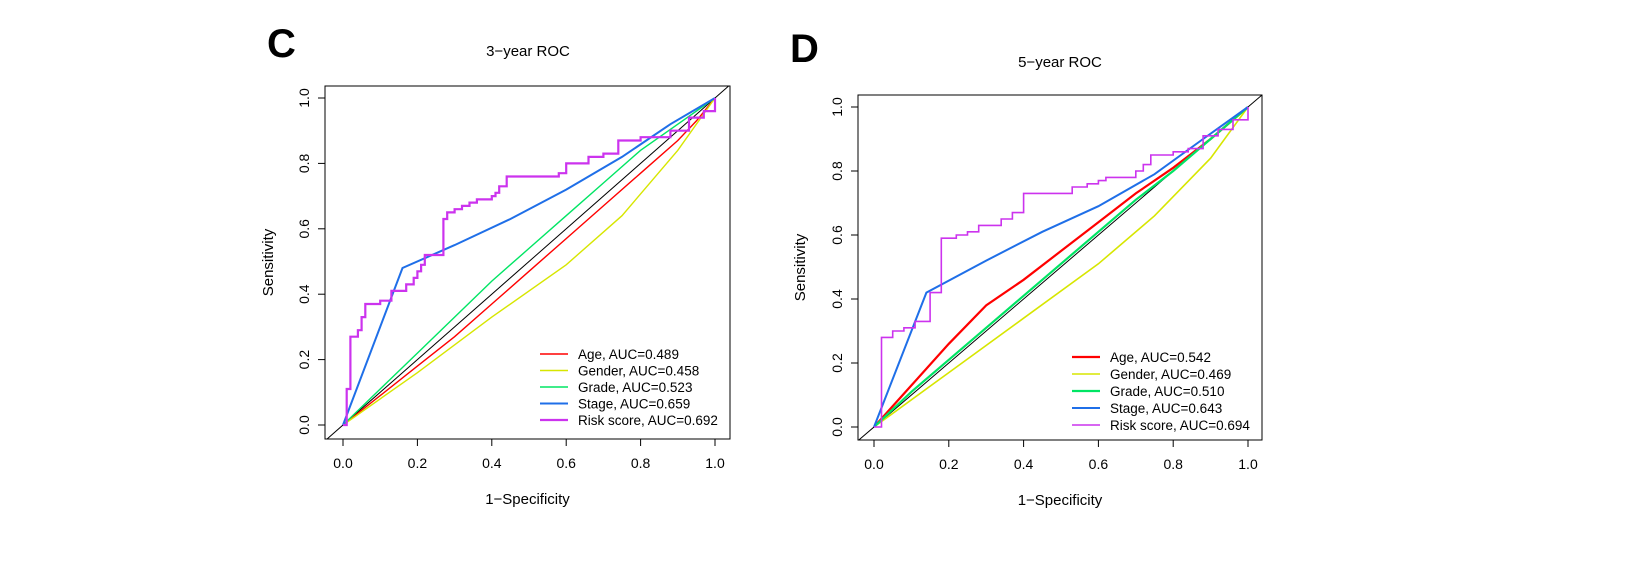 This screenshot has height=580, width=1646. Describe the element at coordinates (1160, 357) in the screenshot. I see `legend-label-age: Age, AUC=0.542` at that location.